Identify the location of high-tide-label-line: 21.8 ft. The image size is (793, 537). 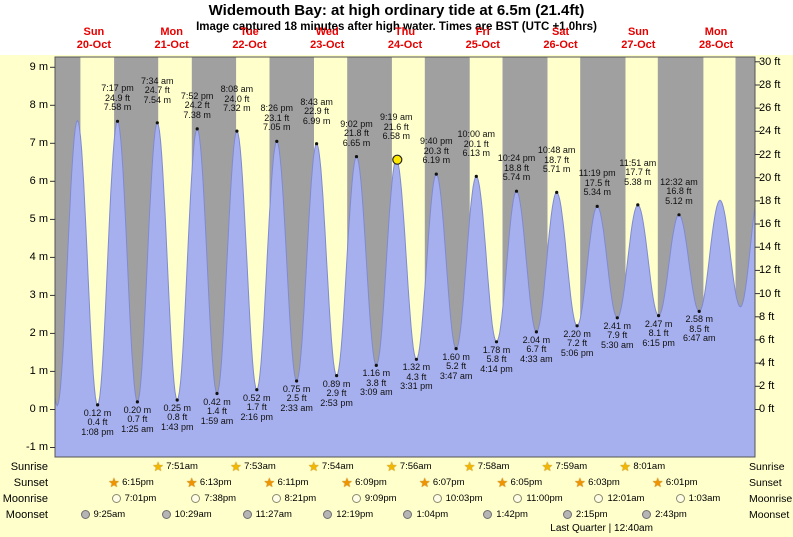
(356, 133).